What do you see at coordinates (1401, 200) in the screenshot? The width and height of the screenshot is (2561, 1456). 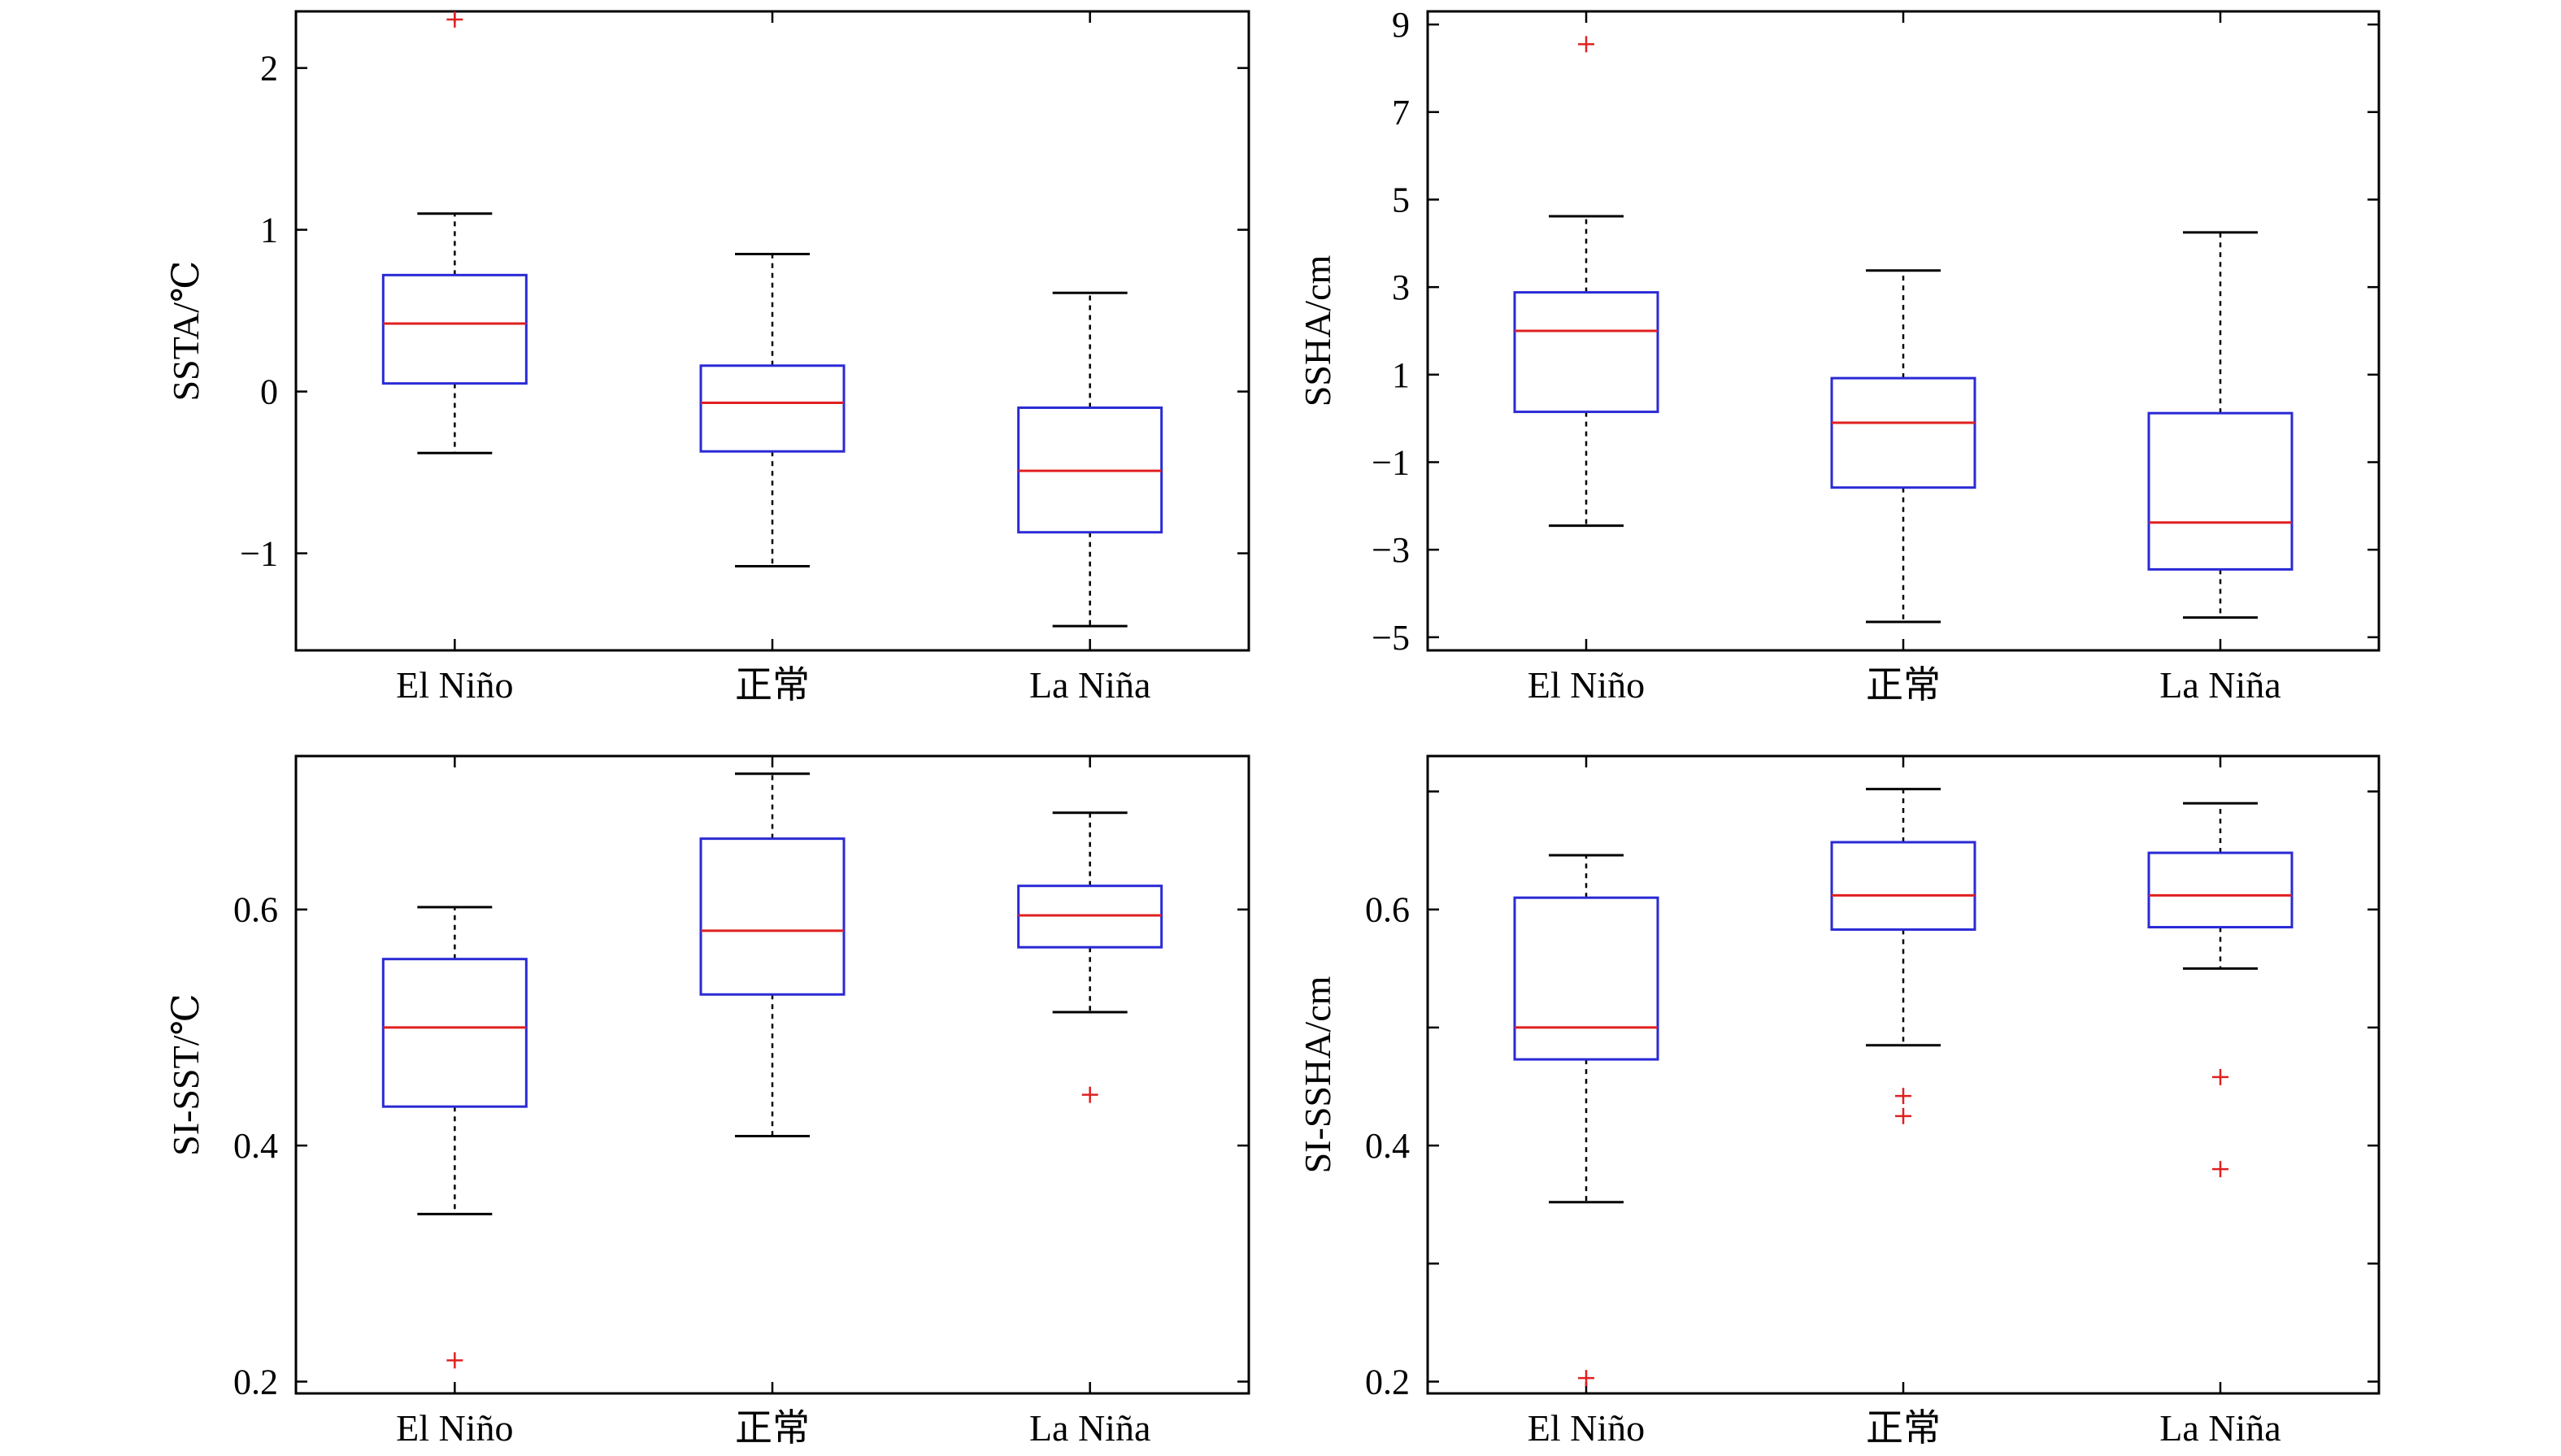 I see `y-tick-label: 5` at bounding box center [1401, 200].